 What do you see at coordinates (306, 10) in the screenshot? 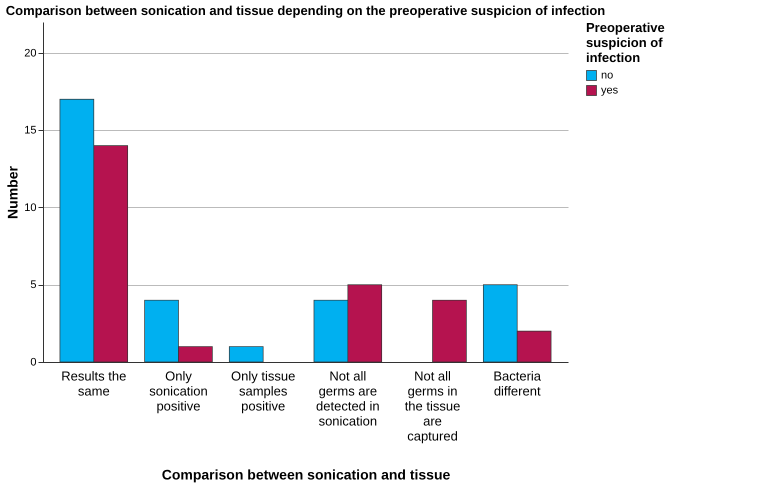
I see `chart-title: Comparison between sonication and tissue depending on the preoperative suspicion of infection` at bounding box center [306, 10].